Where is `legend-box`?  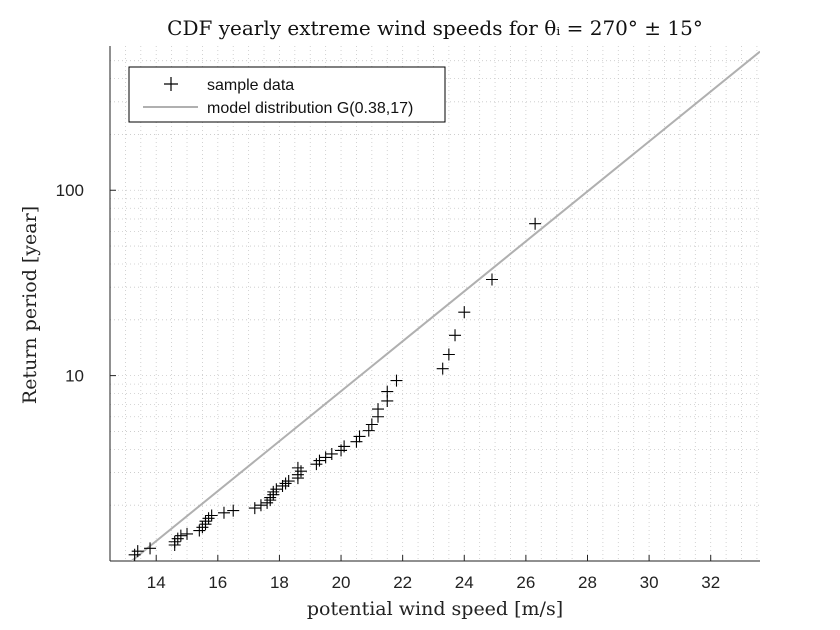
legend-box is located at coordinates (287, 94).